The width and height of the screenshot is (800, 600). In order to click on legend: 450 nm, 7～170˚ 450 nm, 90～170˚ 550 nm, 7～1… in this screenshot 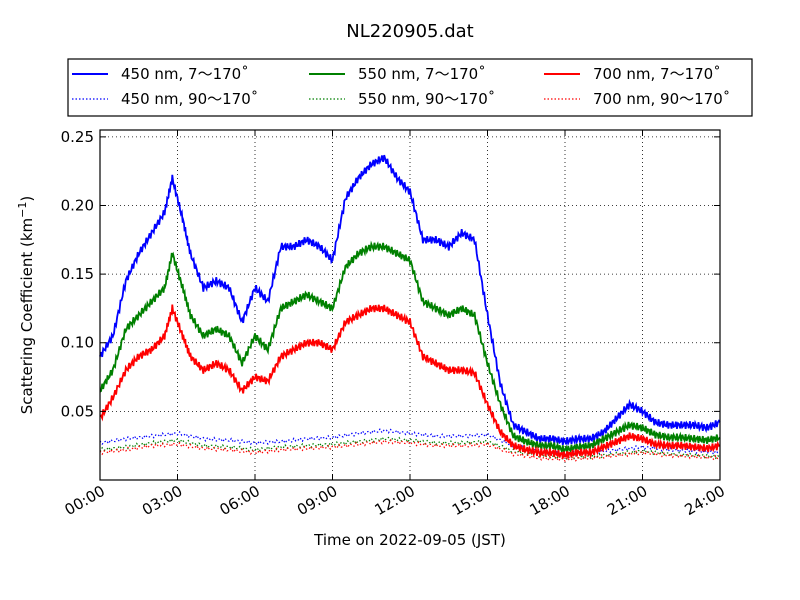, I will do `click(410, 87)`.